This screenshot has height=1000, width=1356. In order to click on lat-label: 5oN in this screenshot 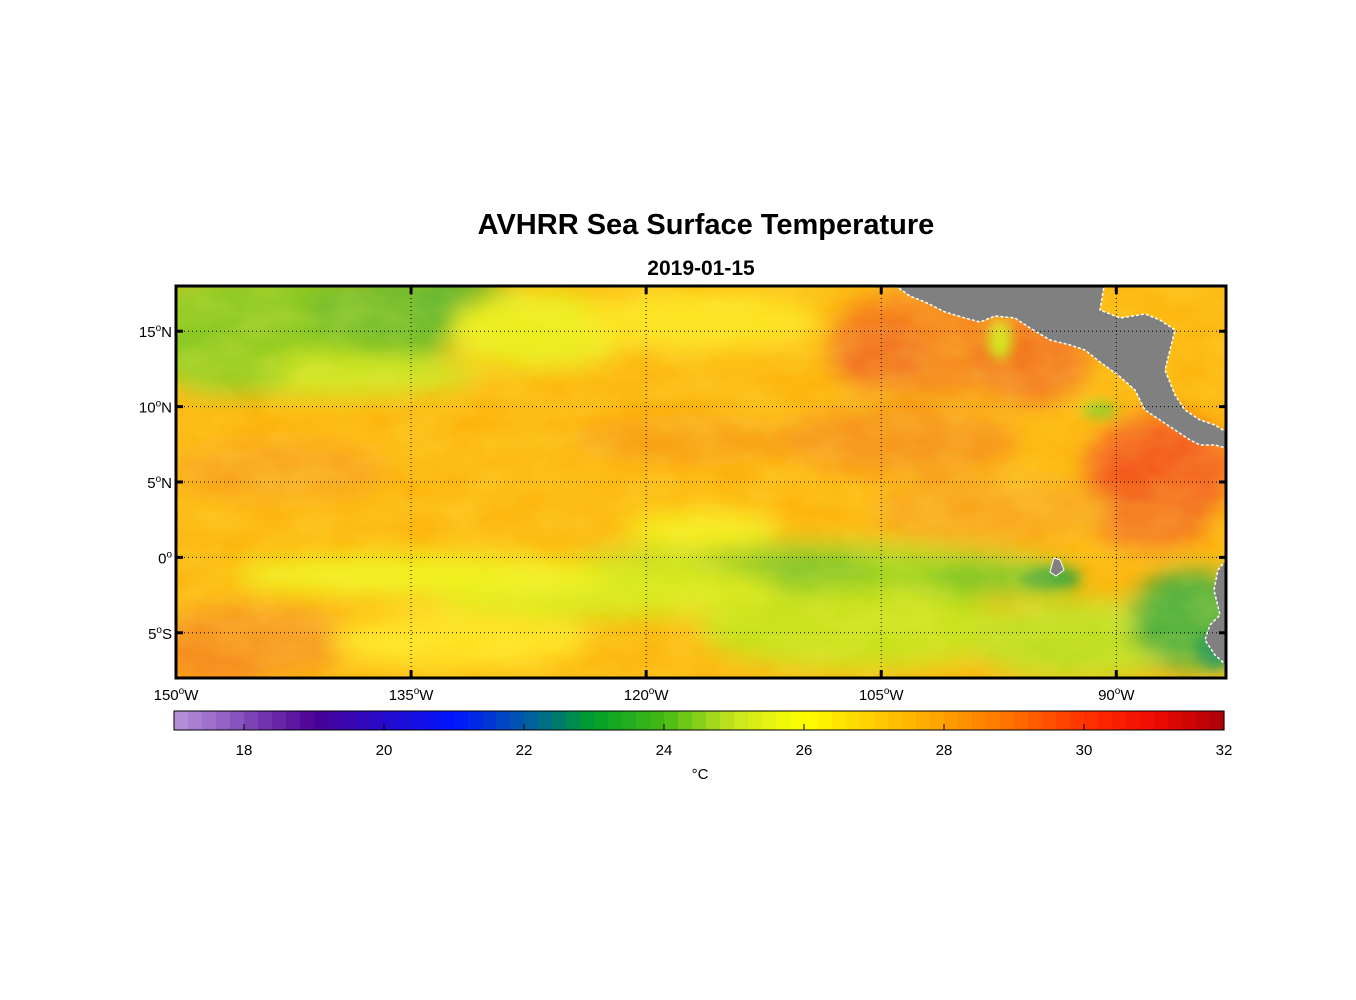, I will do `click(159, 483)`.